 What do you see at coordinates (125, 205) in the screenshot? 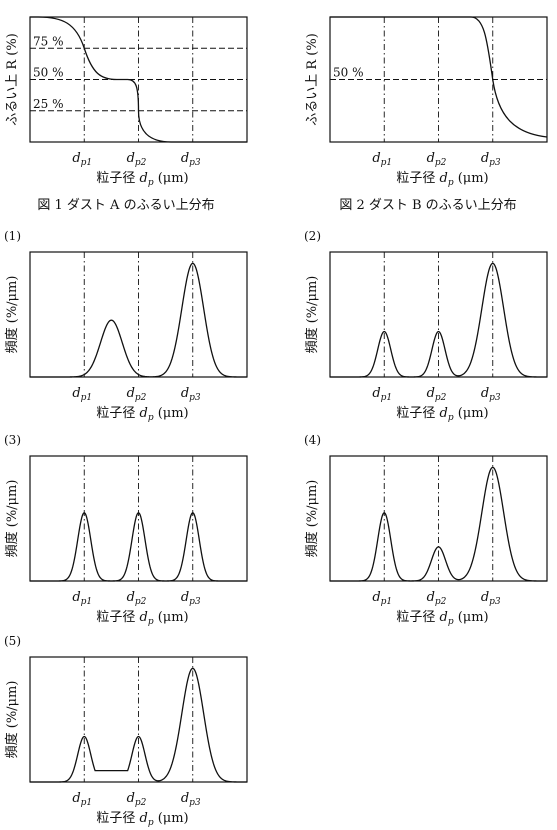
I see `figure-caption: 図 1 ダスト A のふるい上分布` at bounding box center [125, 205].